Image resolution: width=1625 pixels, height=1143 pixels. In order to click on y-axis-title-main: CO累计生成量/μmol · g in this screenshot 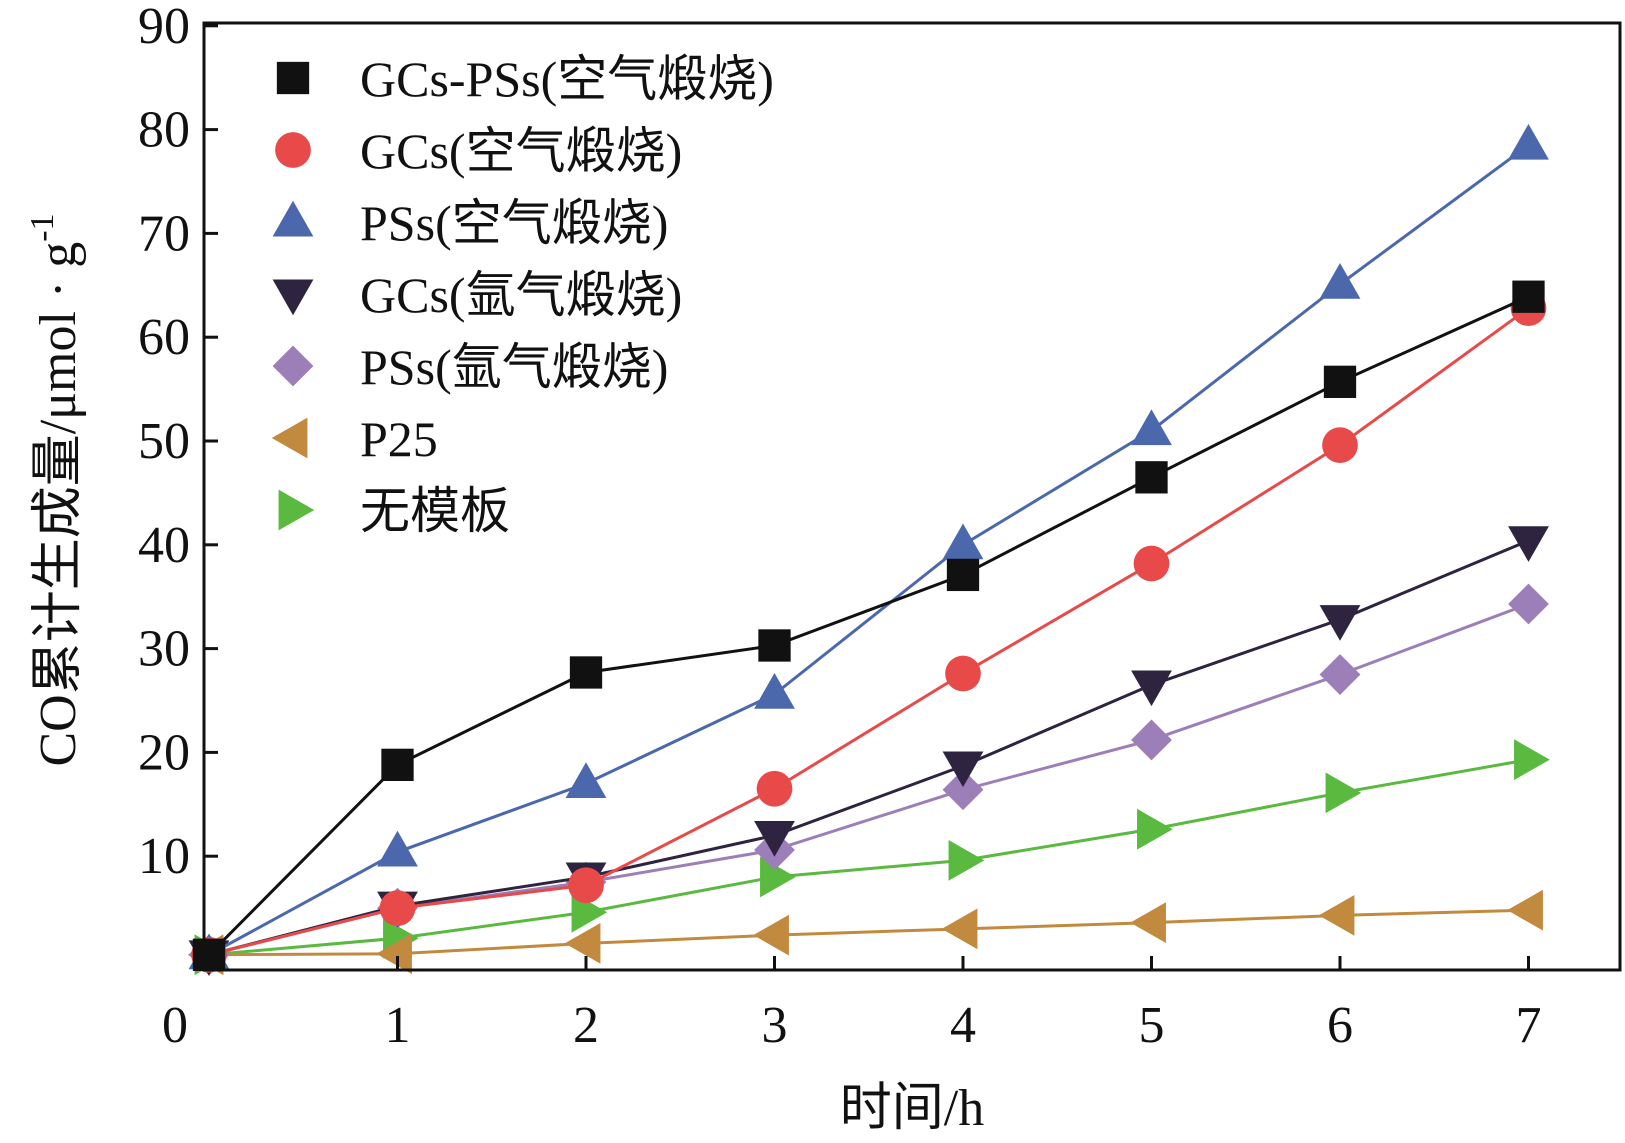, I will do `click(58, 504)`.